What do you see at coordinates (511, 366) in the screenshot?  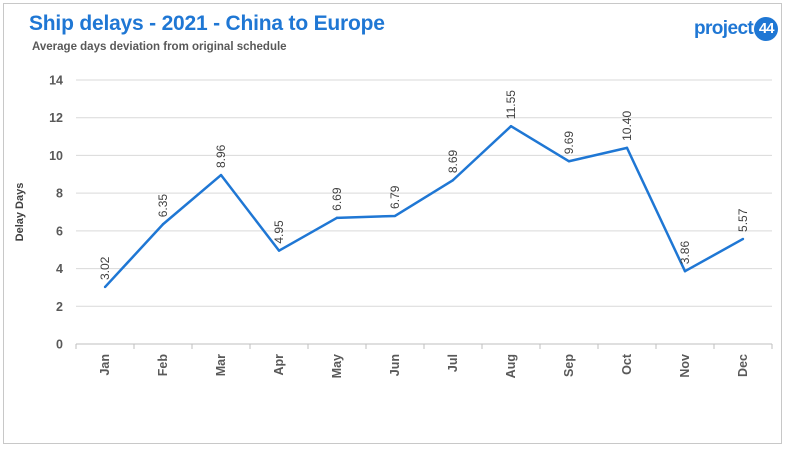 I see `x-tick-label: Aug` at bounding box center [511, 366].